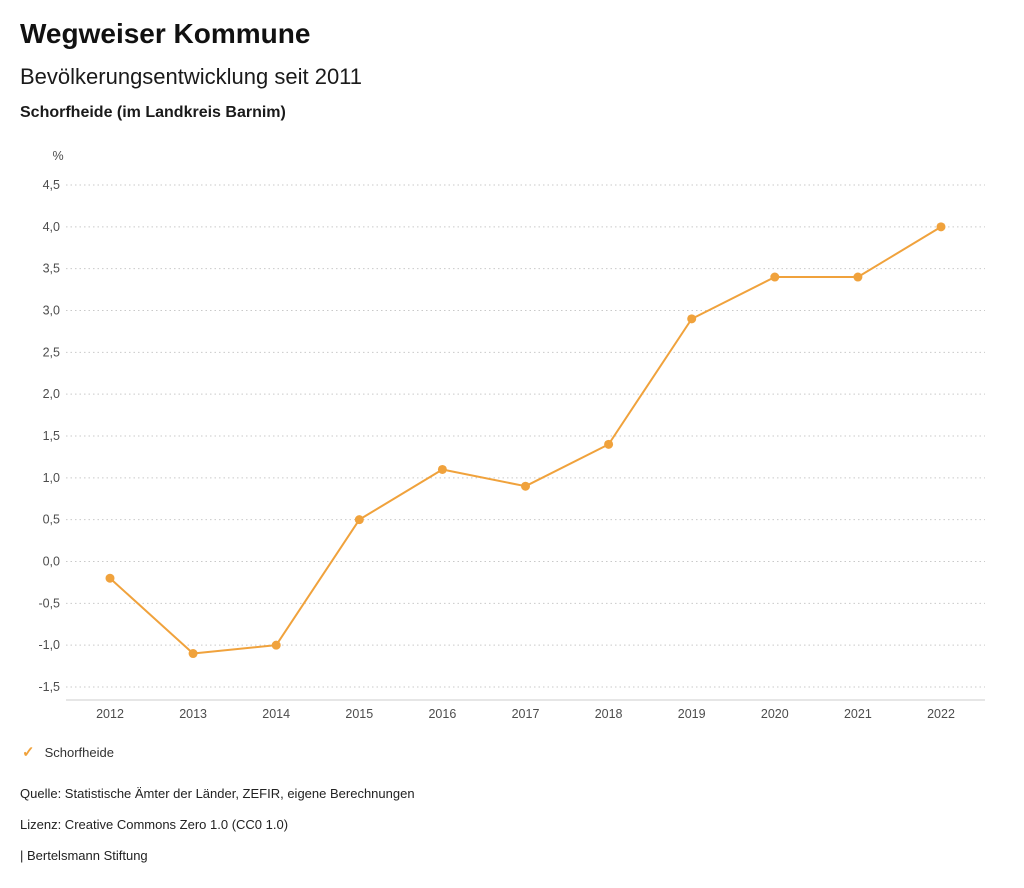 The image size is (1024, 888). What do you see at coordinates (775, 714) in the screenshot?
I see `x-axis-tick-label: 2020` at bounding box center [775, 714].